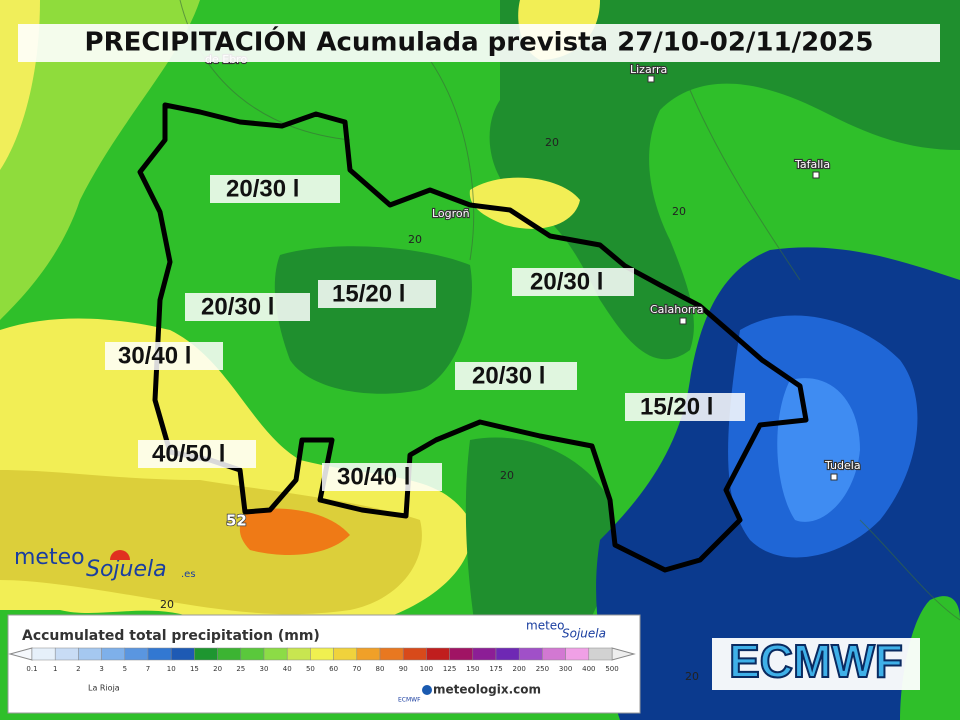 The image size is (960, 720). What do you see at coordinates (542, 669) in the screenshot?
I see `scale-label: 250` at bounding box center [542, 669].